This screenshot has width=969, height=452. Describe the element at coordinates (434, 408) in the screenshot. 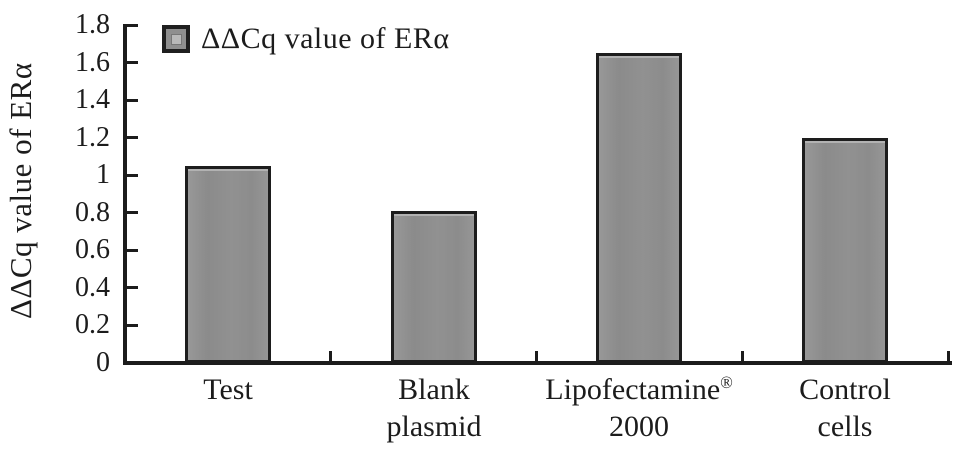

I see `x-category-label-blank-plasmid: Blank plasmid` at that location.